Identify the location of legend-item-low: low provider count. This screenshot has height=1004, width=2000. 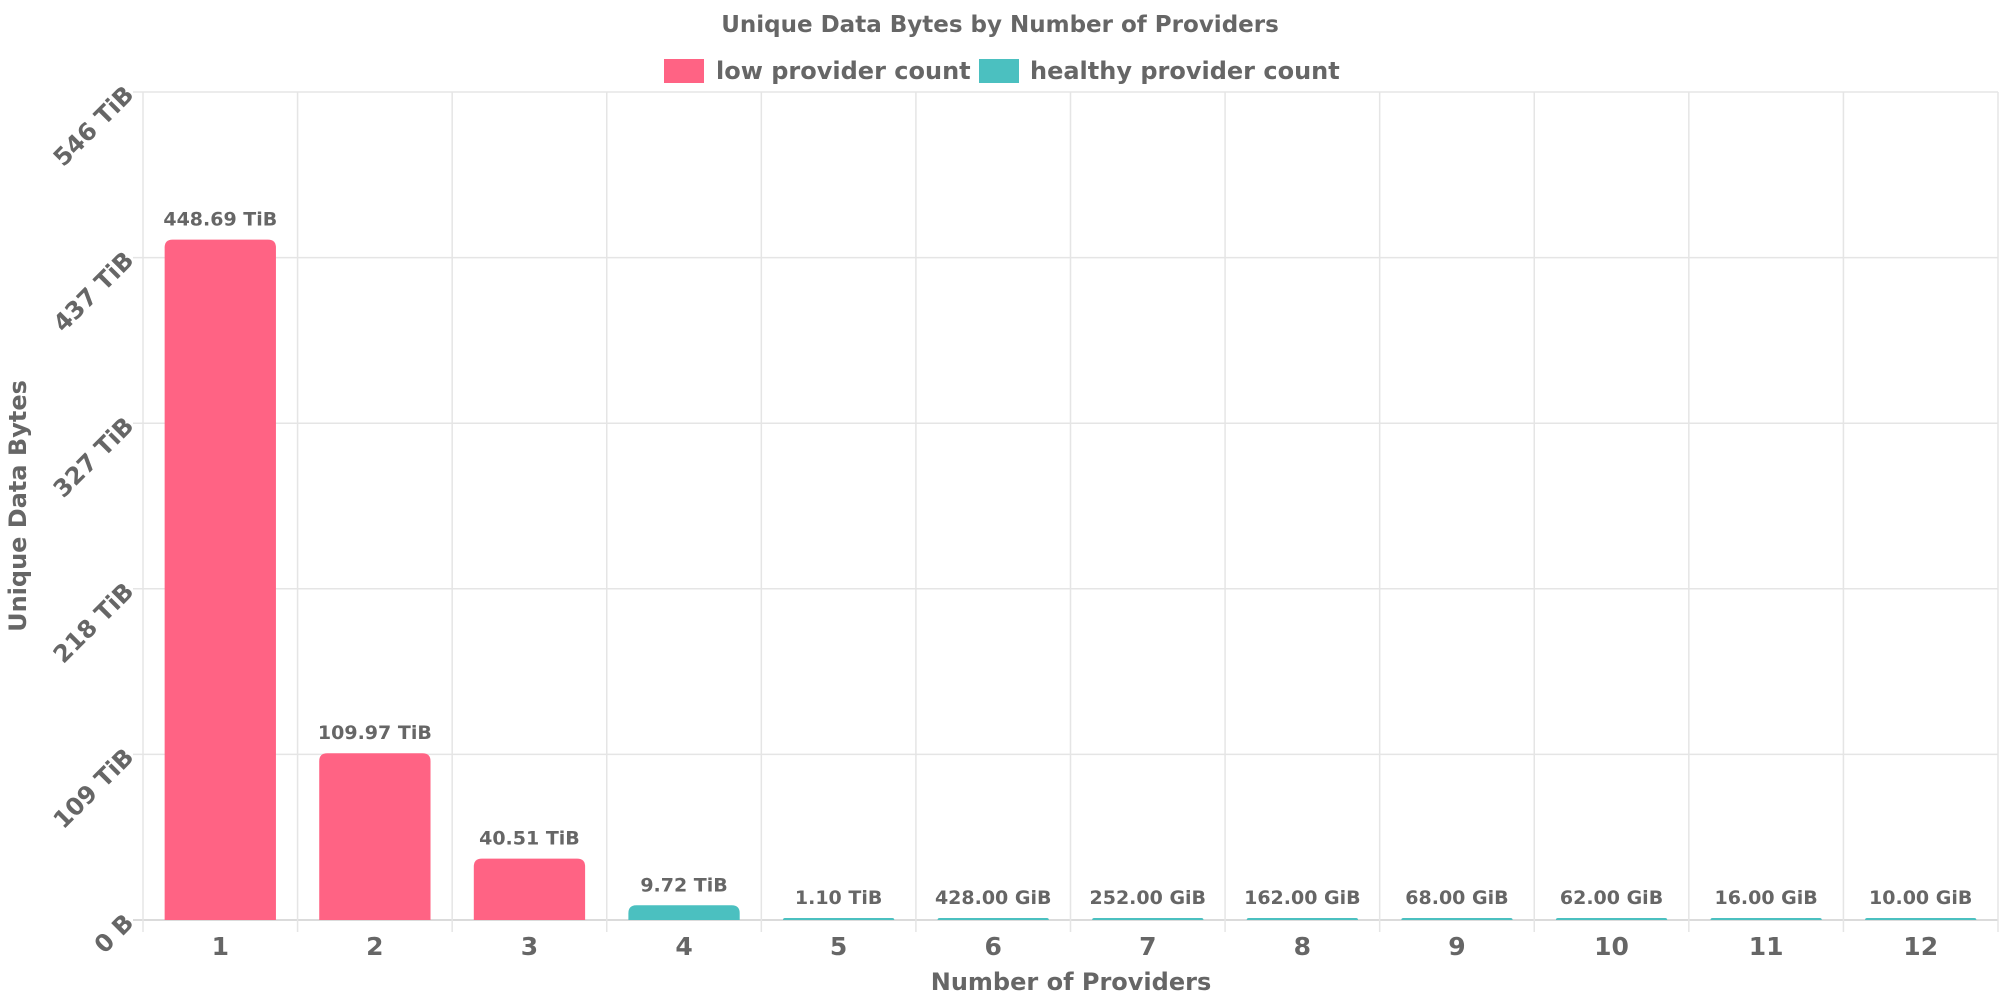
(817, 71).